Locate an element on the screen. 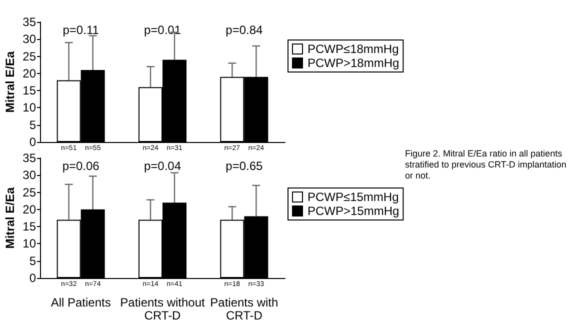 The width and height of the screenshot is (578, 322). legend-label: PCWP≤18mmHg is located at coordinates (353, 49).